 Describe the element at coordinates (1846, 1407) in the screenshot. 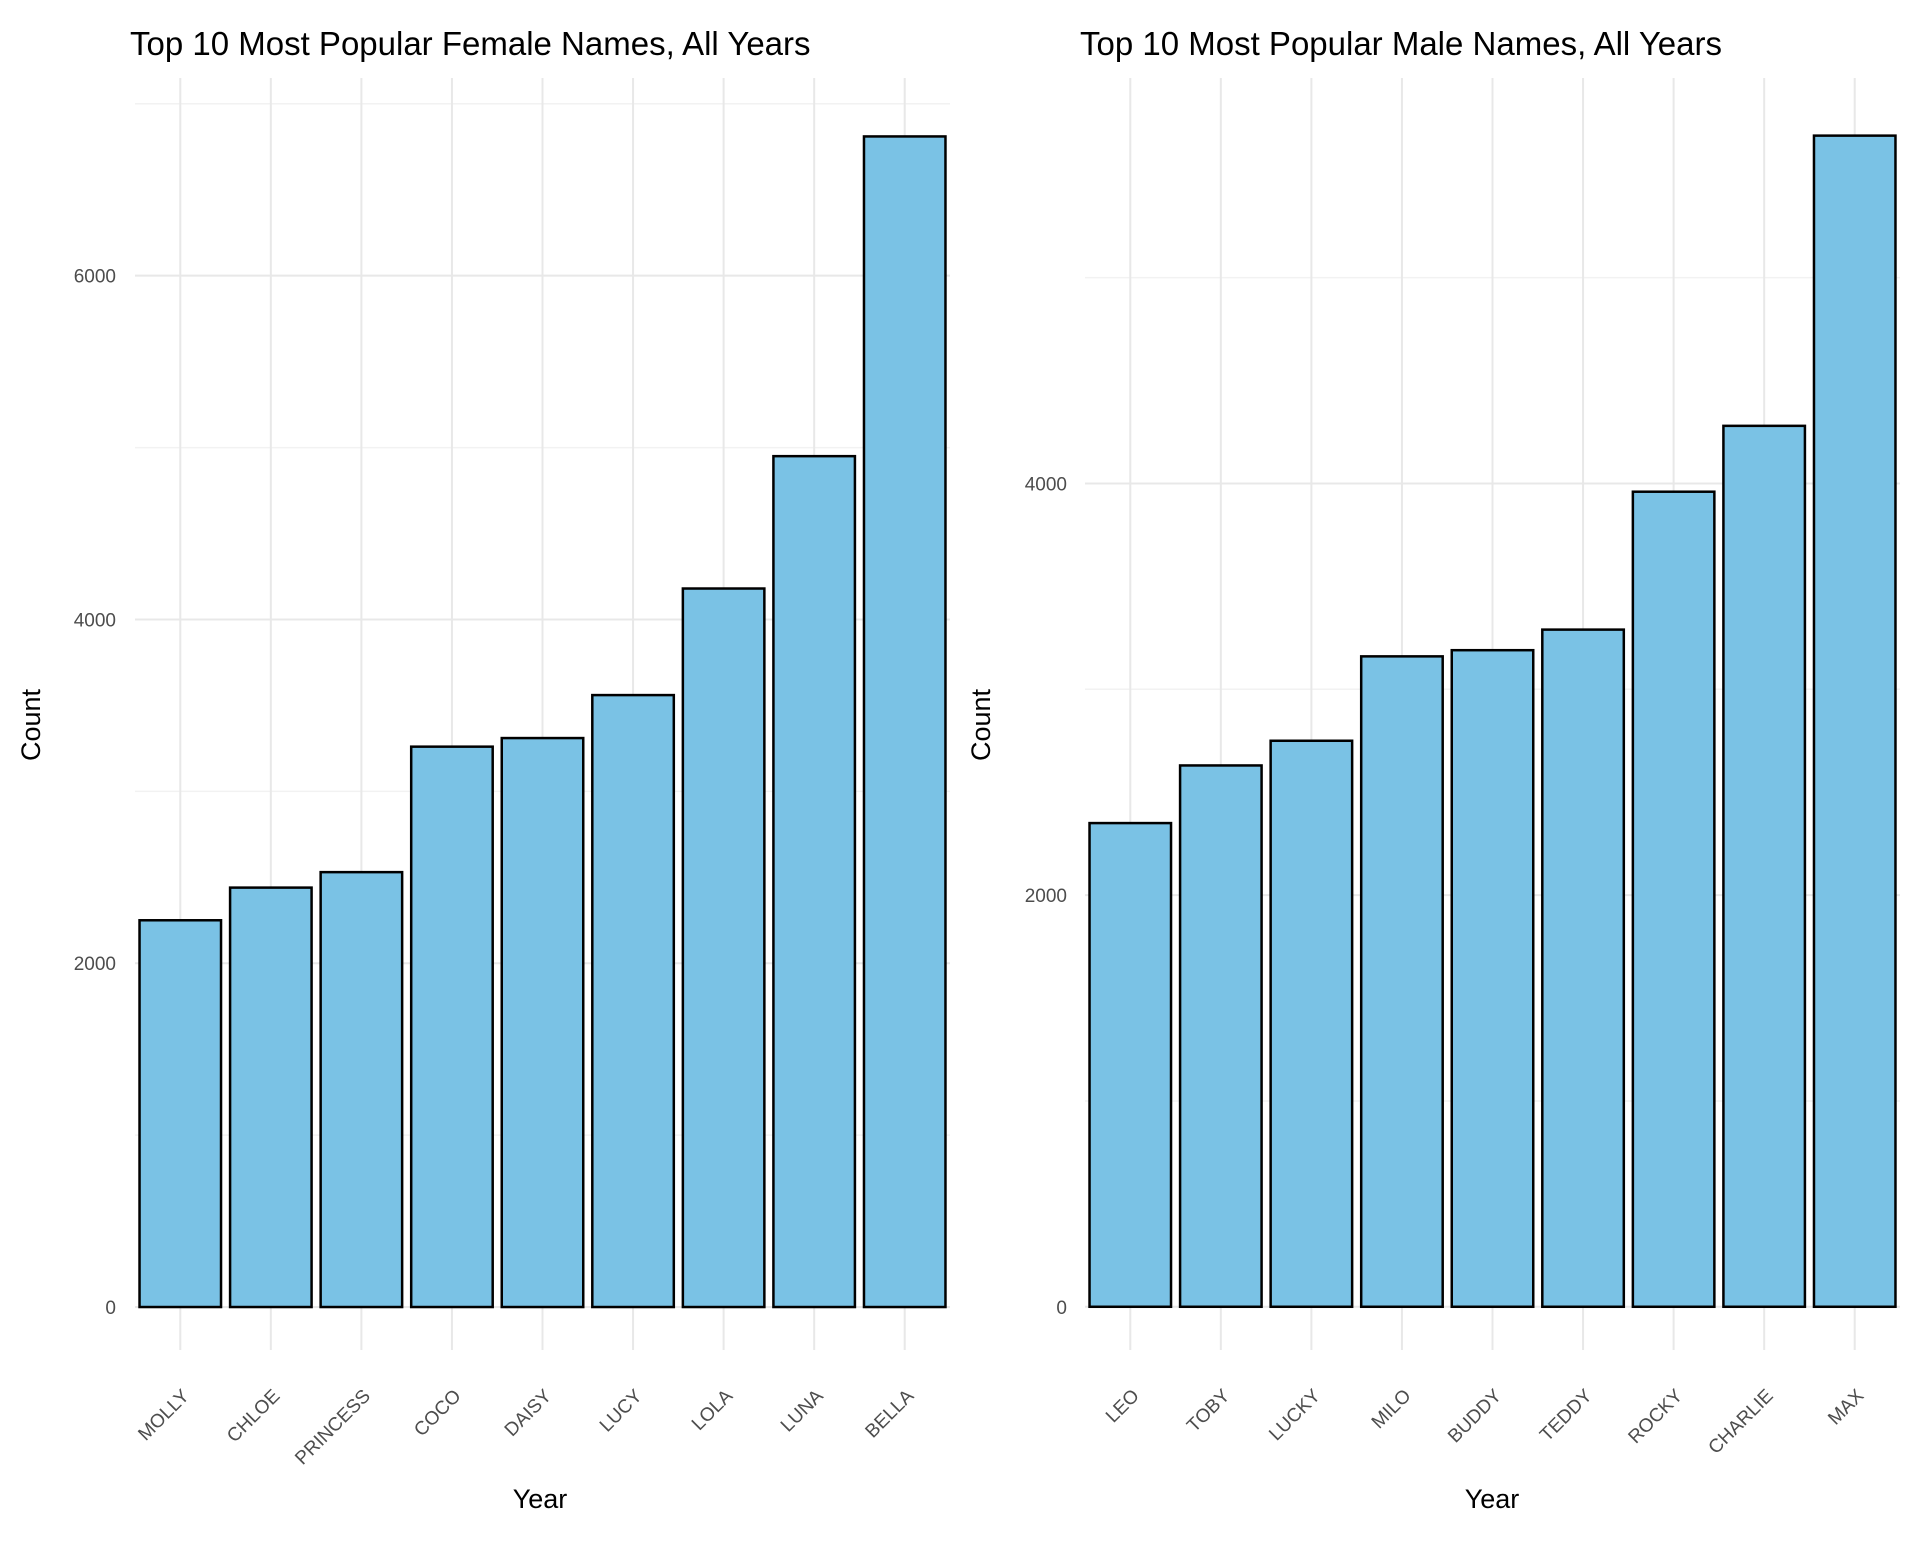

I see `male-x-tick-label: MAX` at that location.